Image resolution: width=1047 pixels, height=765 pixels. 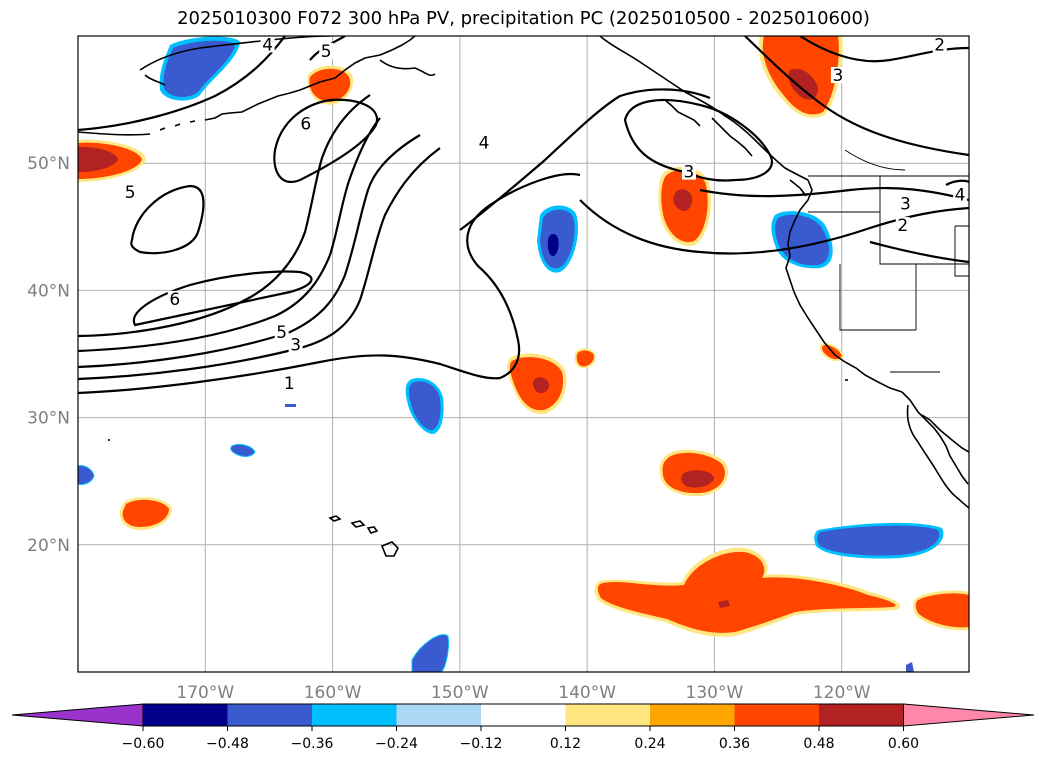 I want to click on lon-label-4: 130°W, so click(x=715, y=693).